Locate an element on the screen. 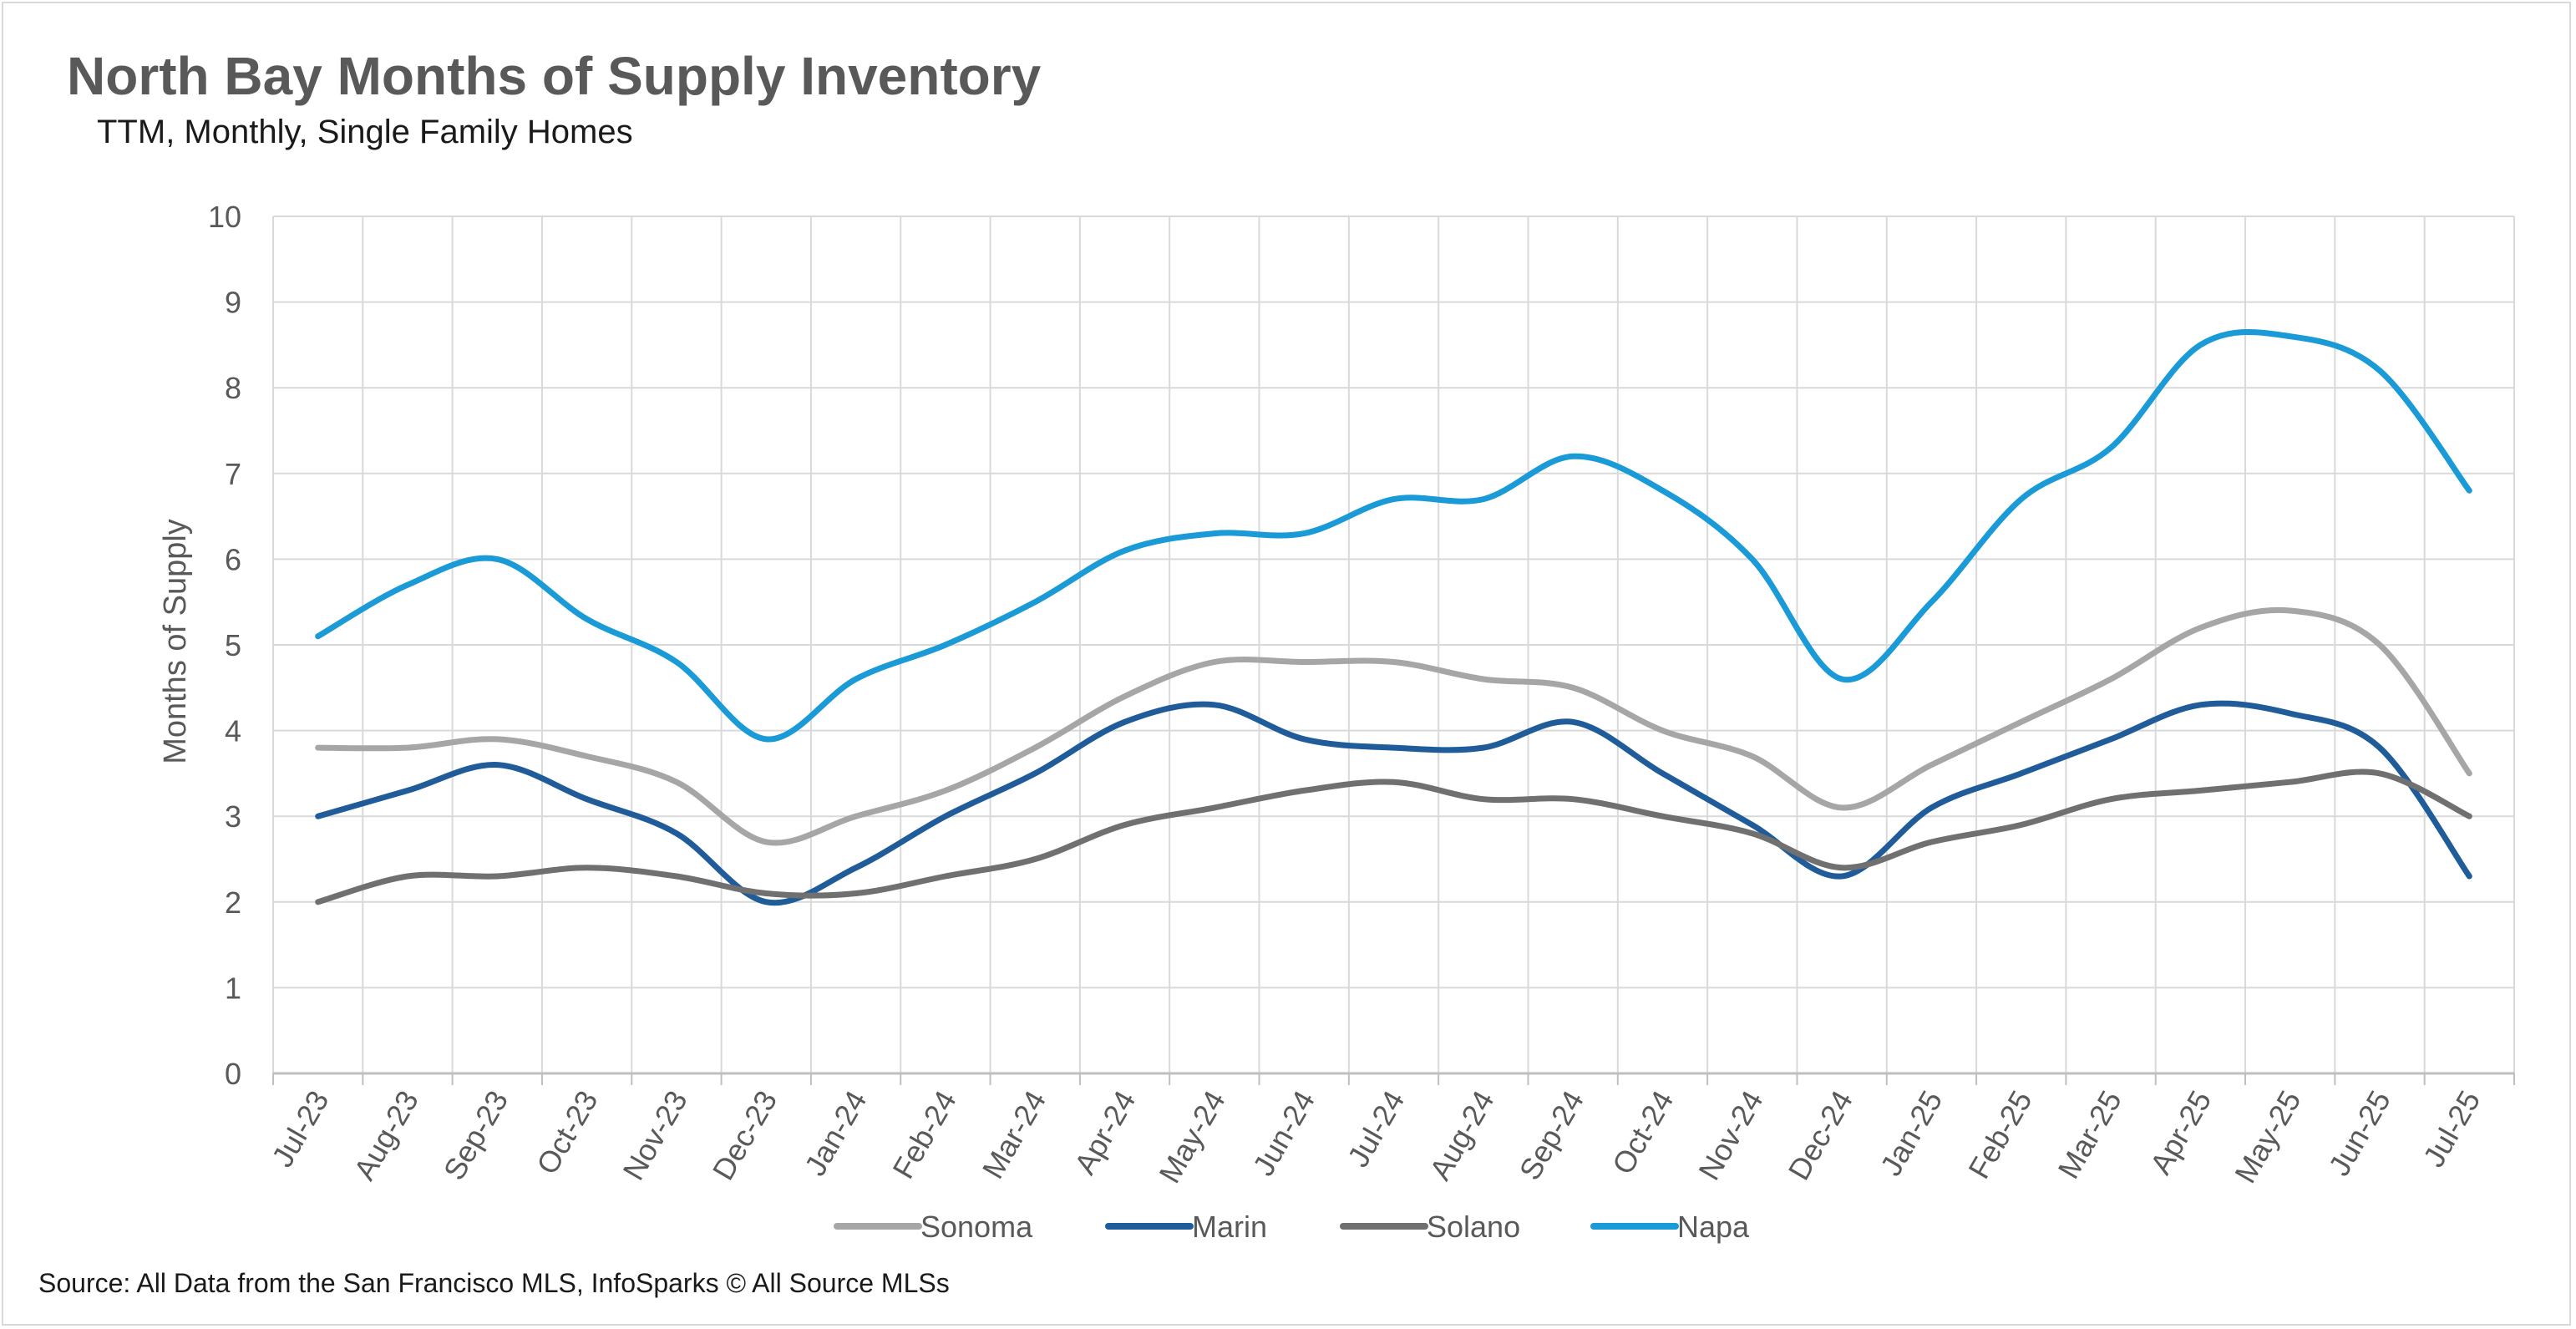 This screenshot has height=1329, width=2576. x-tick-label: Jul-24 is located at coordinates (1376, 1129).